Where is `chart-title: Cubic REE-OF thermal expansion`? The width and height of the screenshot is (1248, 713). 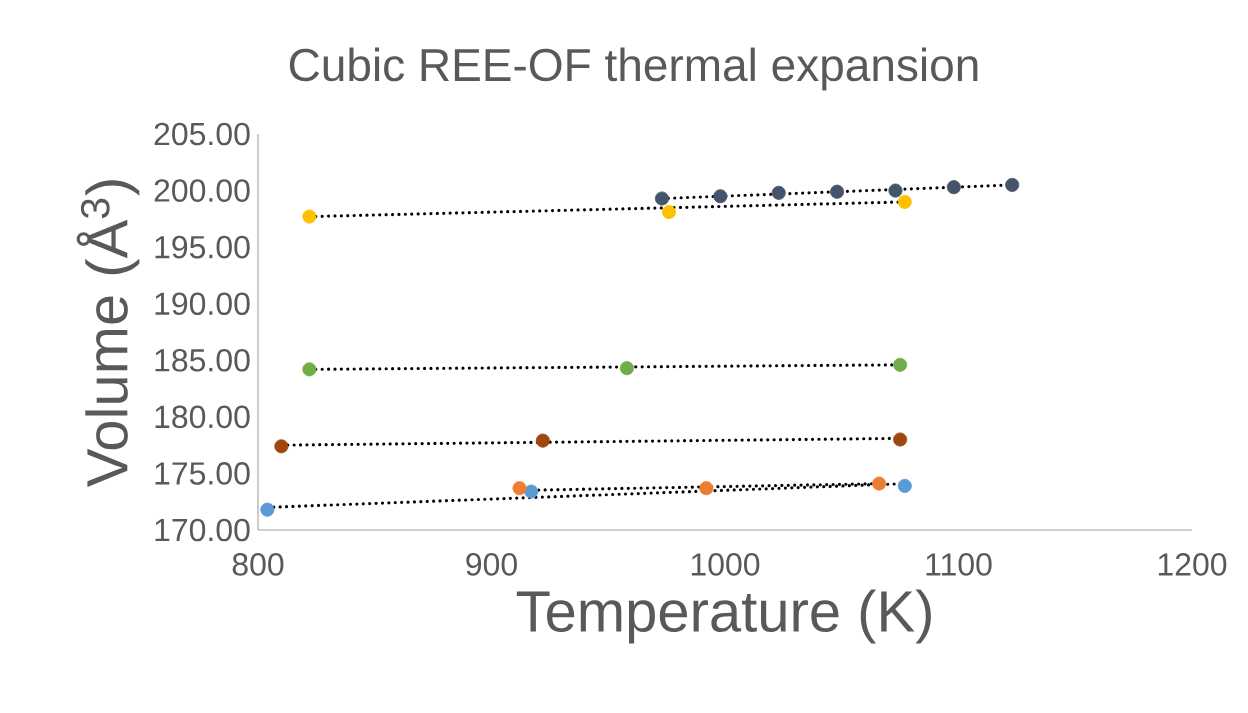
chart-title: Cubic REE-OF thermal expansion is located at coordinates (633, 69).